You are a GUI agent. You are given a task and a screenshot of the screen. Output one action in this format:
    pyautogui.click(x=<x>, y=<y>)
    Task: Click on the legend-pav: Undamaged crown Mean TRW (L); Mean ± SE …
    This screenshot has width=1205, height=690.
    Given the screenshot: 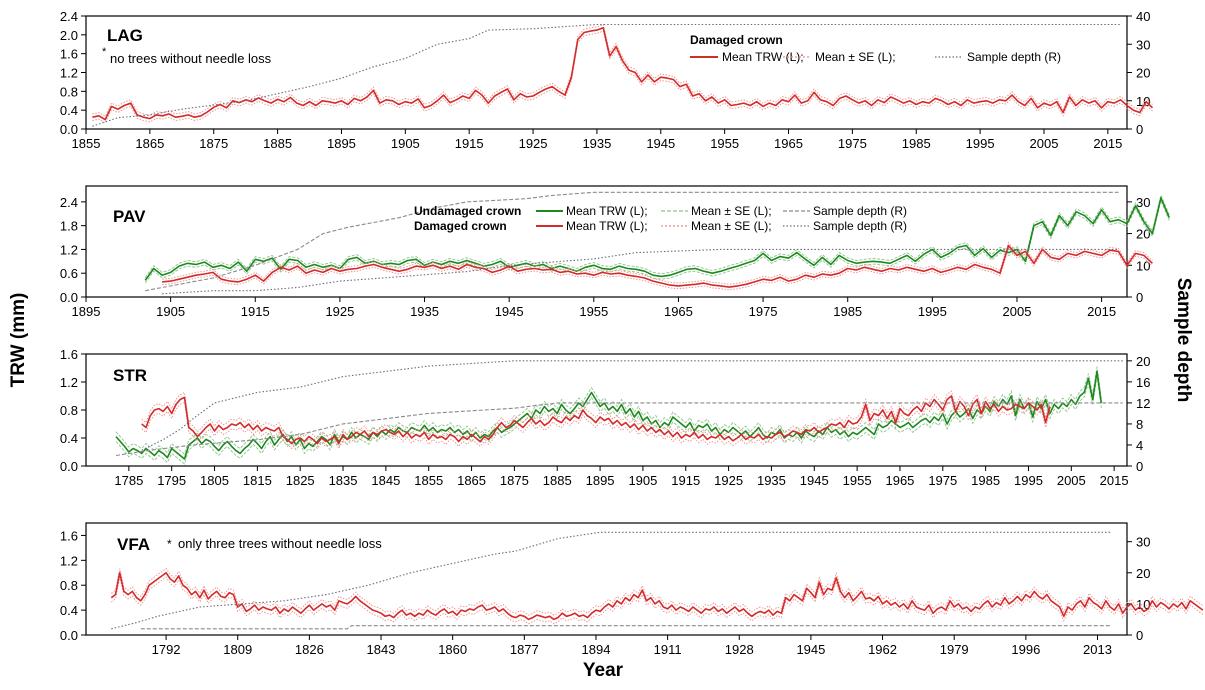 What is the action you would take?
    pyautogui.click(x=660, y=218)
    